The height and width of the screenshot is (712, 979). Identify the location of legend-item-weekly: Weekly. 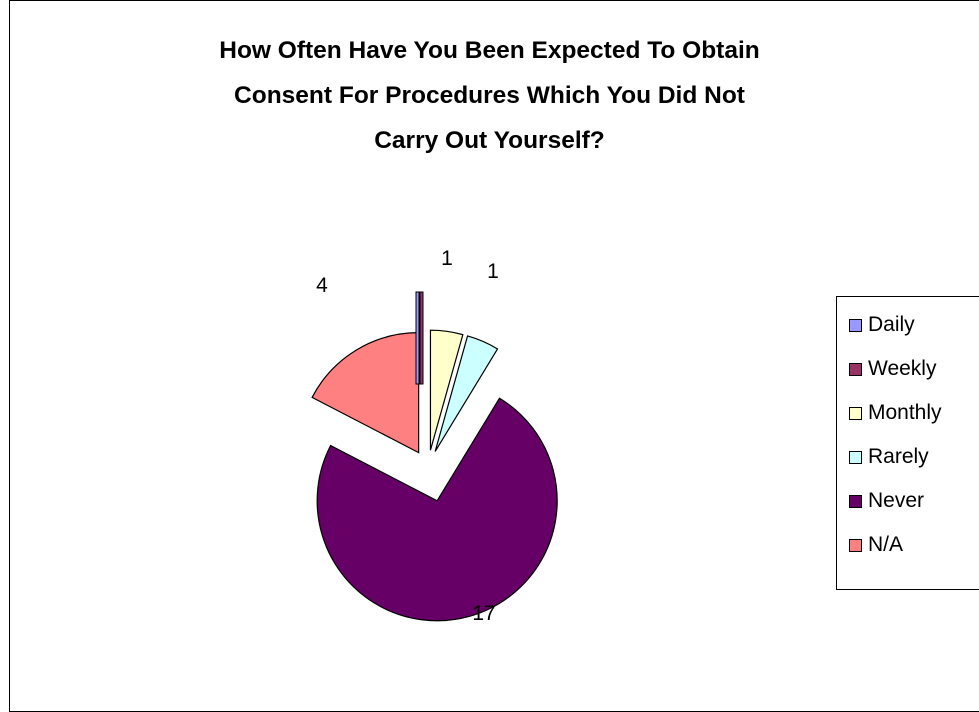
(892, 369).